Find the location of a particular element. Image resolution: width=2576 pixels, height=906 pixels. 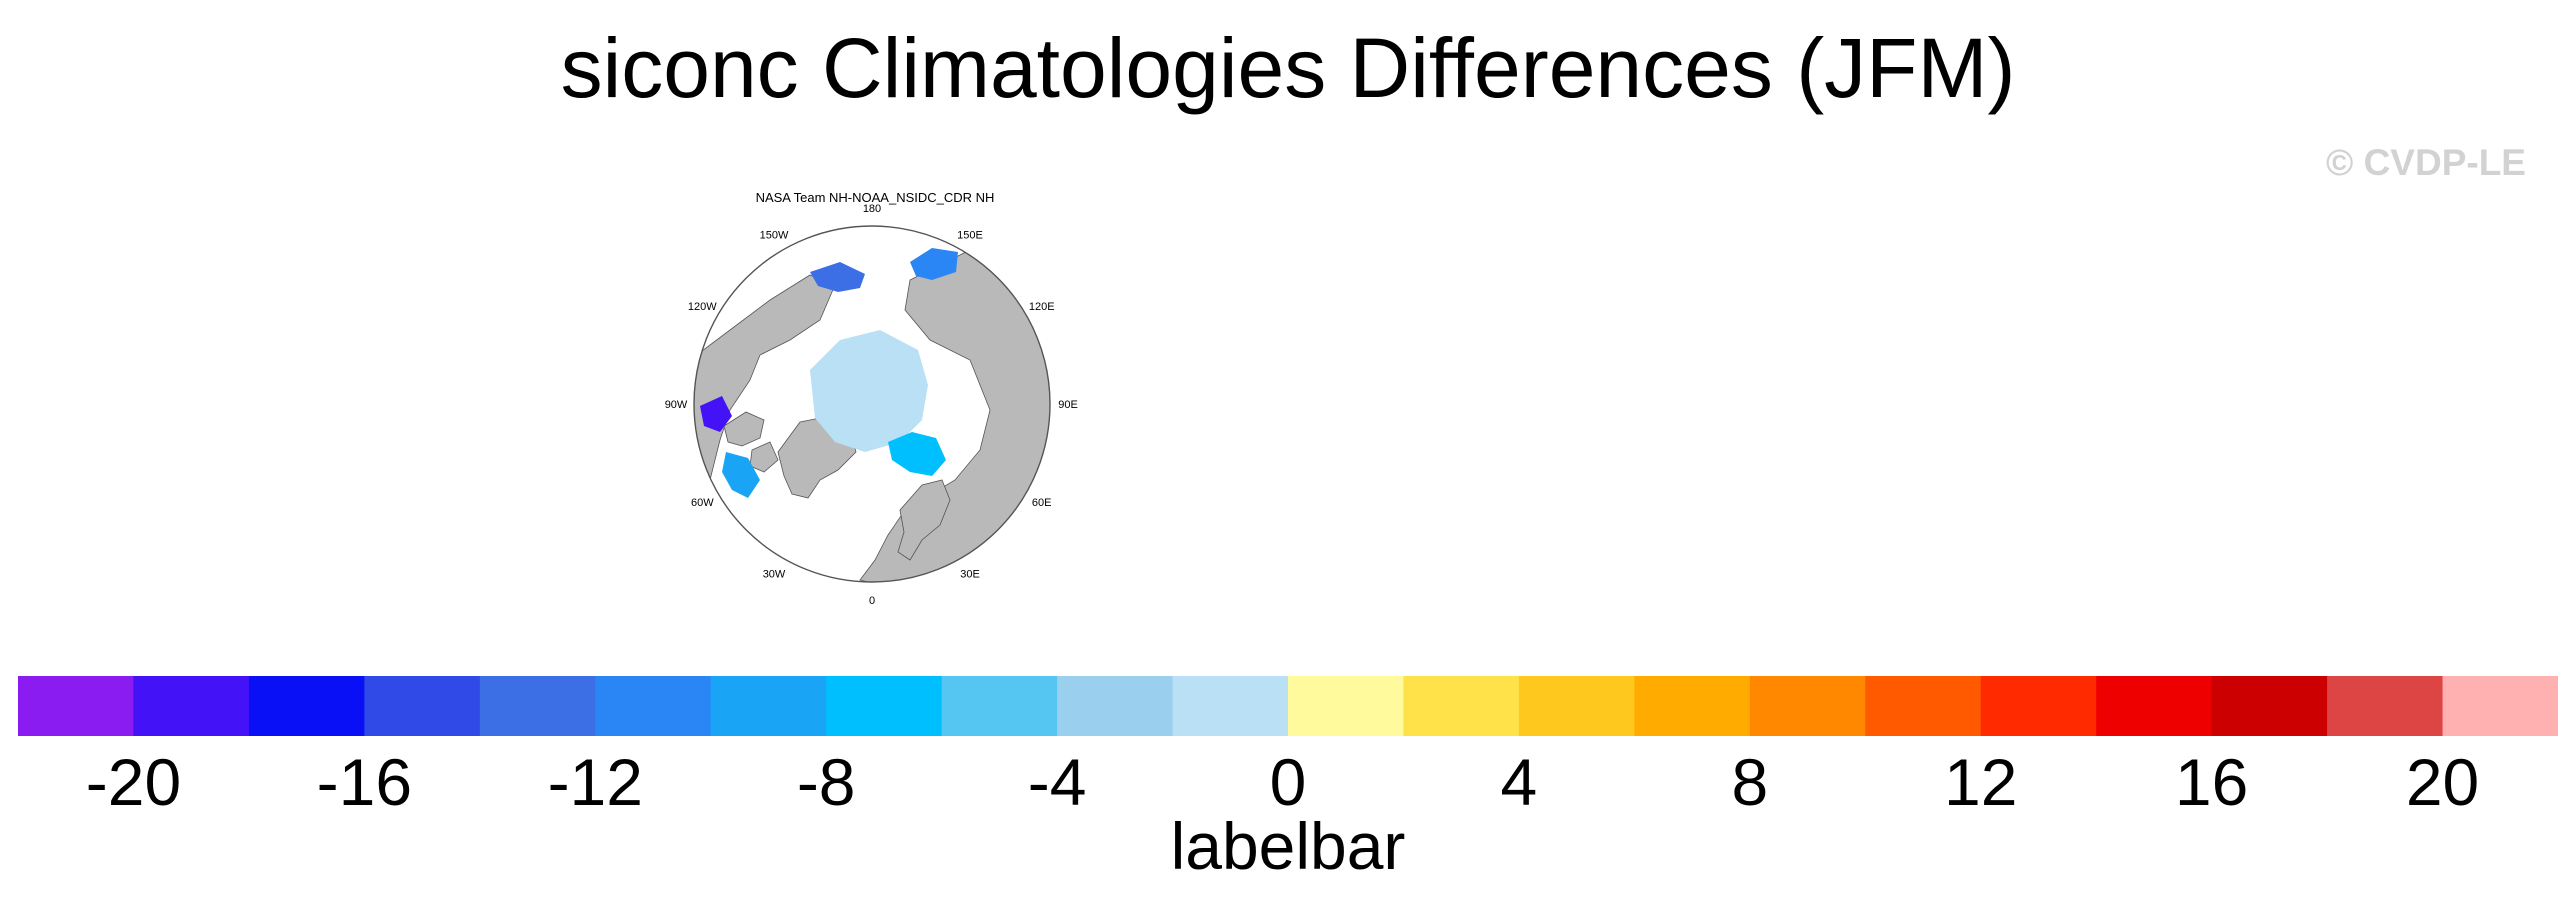

lon-label: 60W is located at coordinates (702, 503).